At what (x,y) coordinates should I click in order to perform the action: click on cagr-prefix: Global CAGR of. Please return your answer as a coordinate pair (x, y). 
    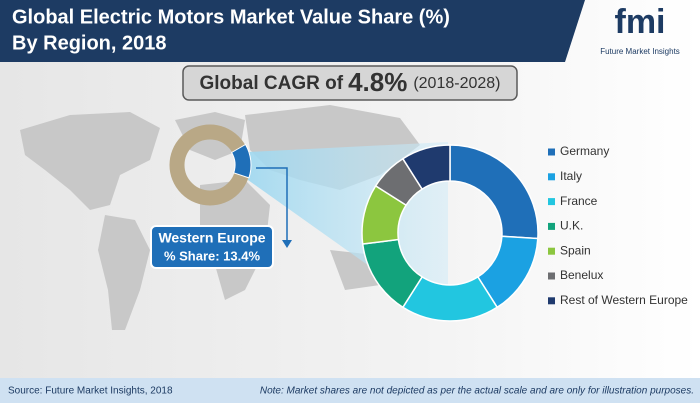
    Looking at the image, I should click on (272, 83).